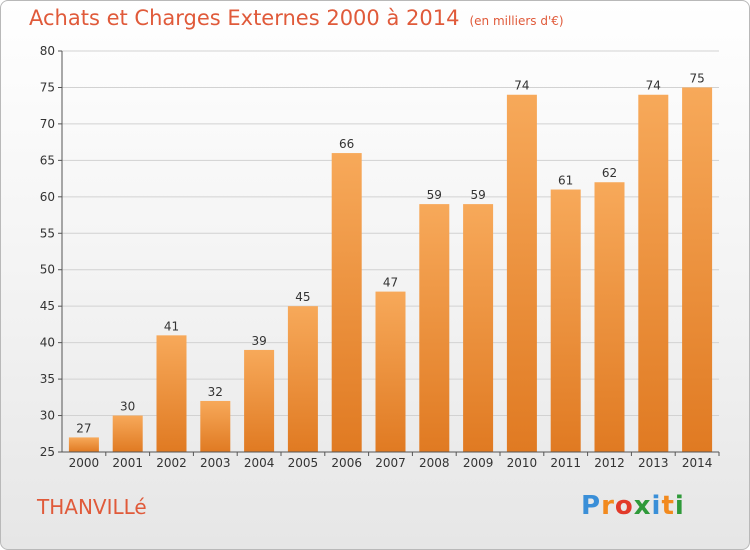 The width and height of the screenshot is (750, 550). What do you see at coordinates (127, 407) in the screenshot?
I see `data-label: 30` at bounding box center [127, 407].